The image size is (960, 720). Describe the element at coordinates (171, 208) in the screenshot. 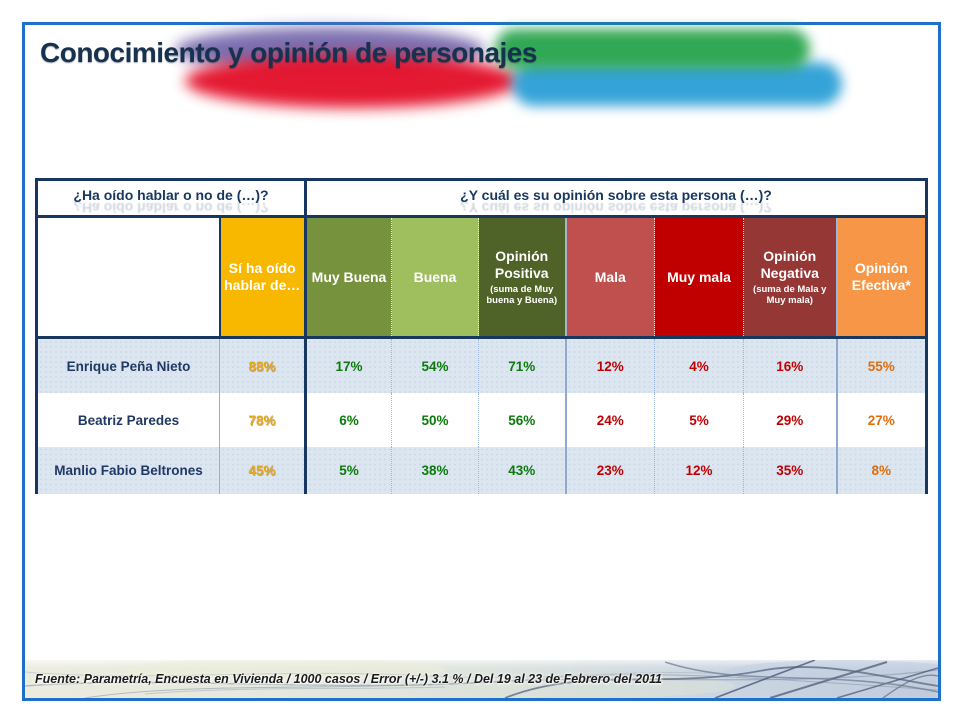

I see `question-left-reflection: ¿Ha oído hablar o no de (…)?` at that location.